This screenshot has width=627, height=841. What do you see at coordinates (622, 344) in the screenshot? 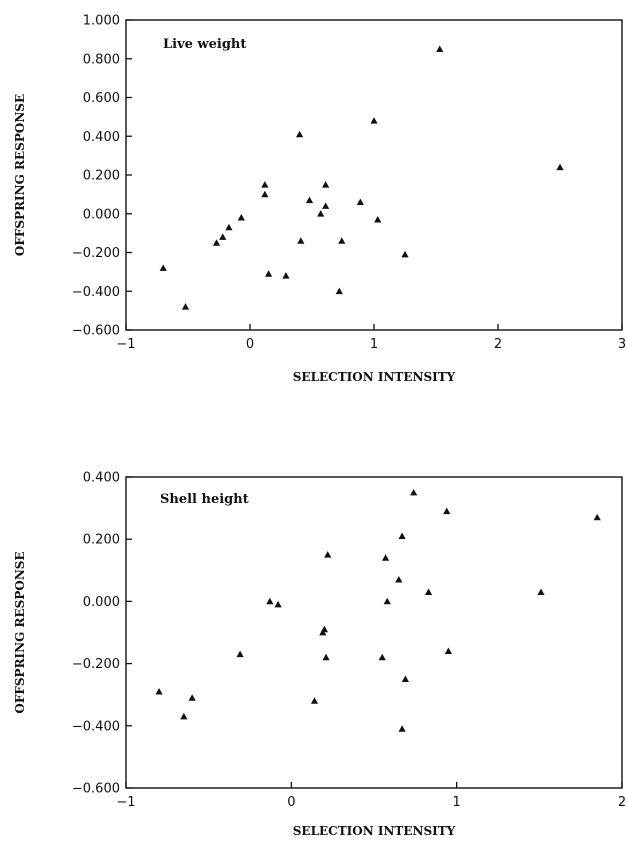
I see `x-tick-label: 3` at bounding box center [622, 344].